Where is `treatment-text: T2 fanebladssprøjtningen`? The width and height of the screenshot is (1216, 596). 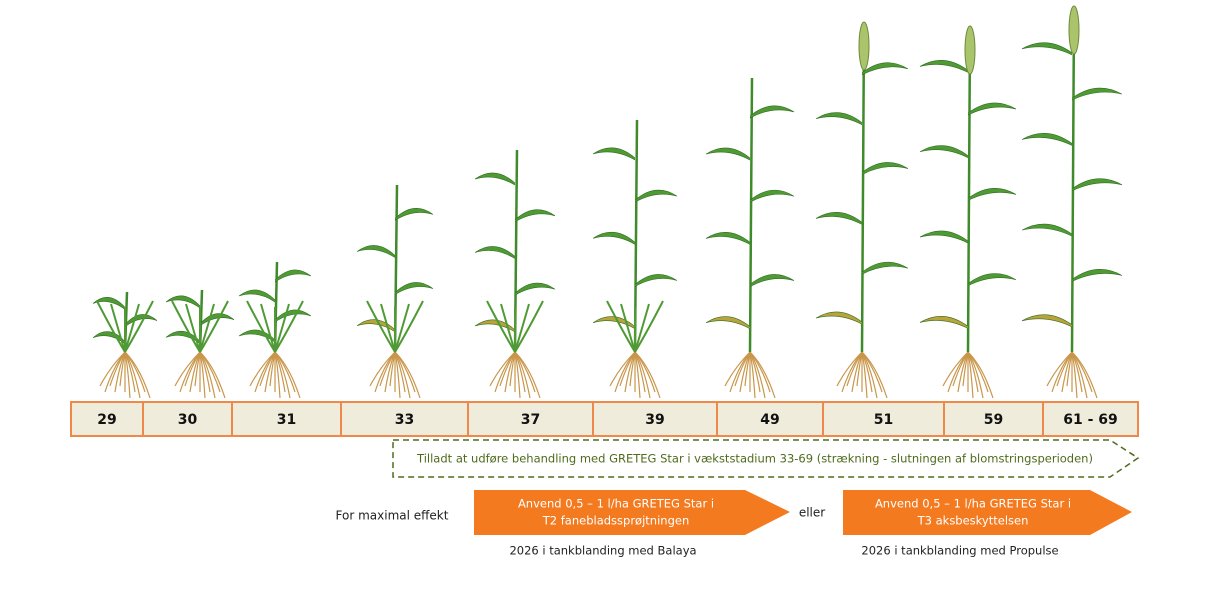 treatment-text: T2 fanebladssprøjtningen is located at coordinates (616, 521).